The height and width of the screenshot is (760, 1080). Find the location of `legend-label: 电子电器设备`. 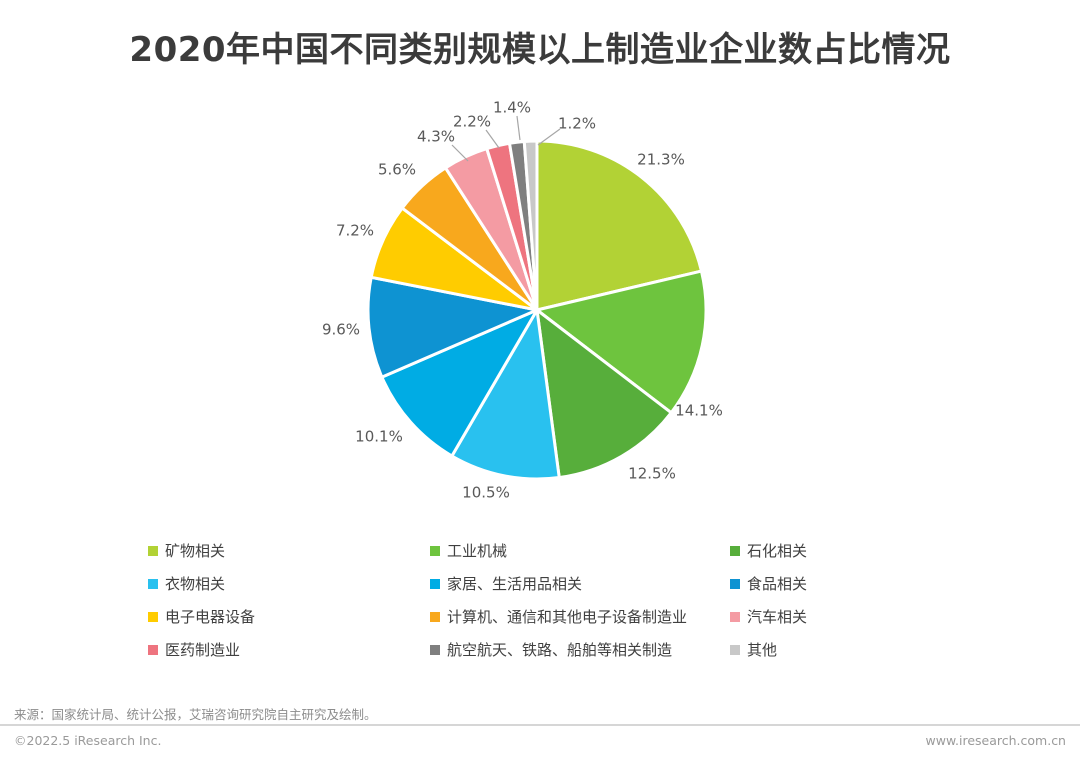

legend-label: 电子电器设备 is located at coordinates (210, 617).